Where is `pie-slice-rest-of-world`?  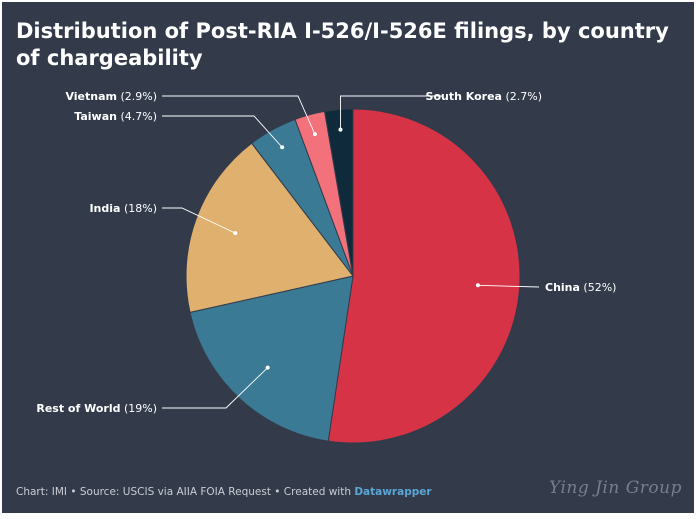
pie-slice-rest-of-world is located at coordinates (271, 358).